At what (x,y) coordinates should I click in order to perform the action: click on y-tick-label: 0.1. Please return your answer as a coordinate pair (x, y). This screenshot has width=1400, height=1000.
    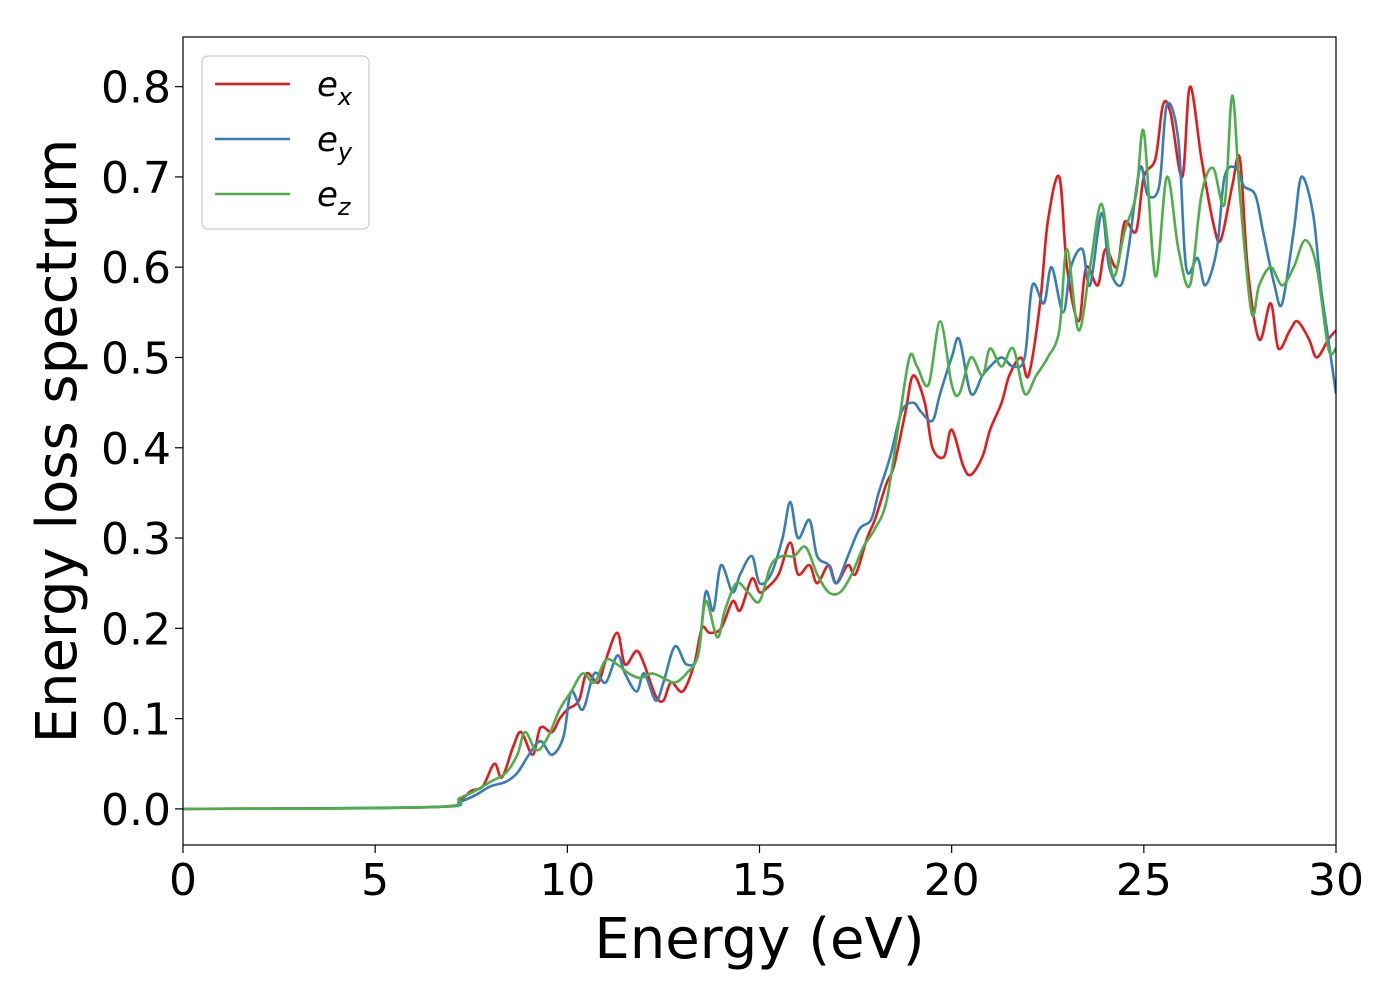
    Looking at the image, I should click on (136, 720).